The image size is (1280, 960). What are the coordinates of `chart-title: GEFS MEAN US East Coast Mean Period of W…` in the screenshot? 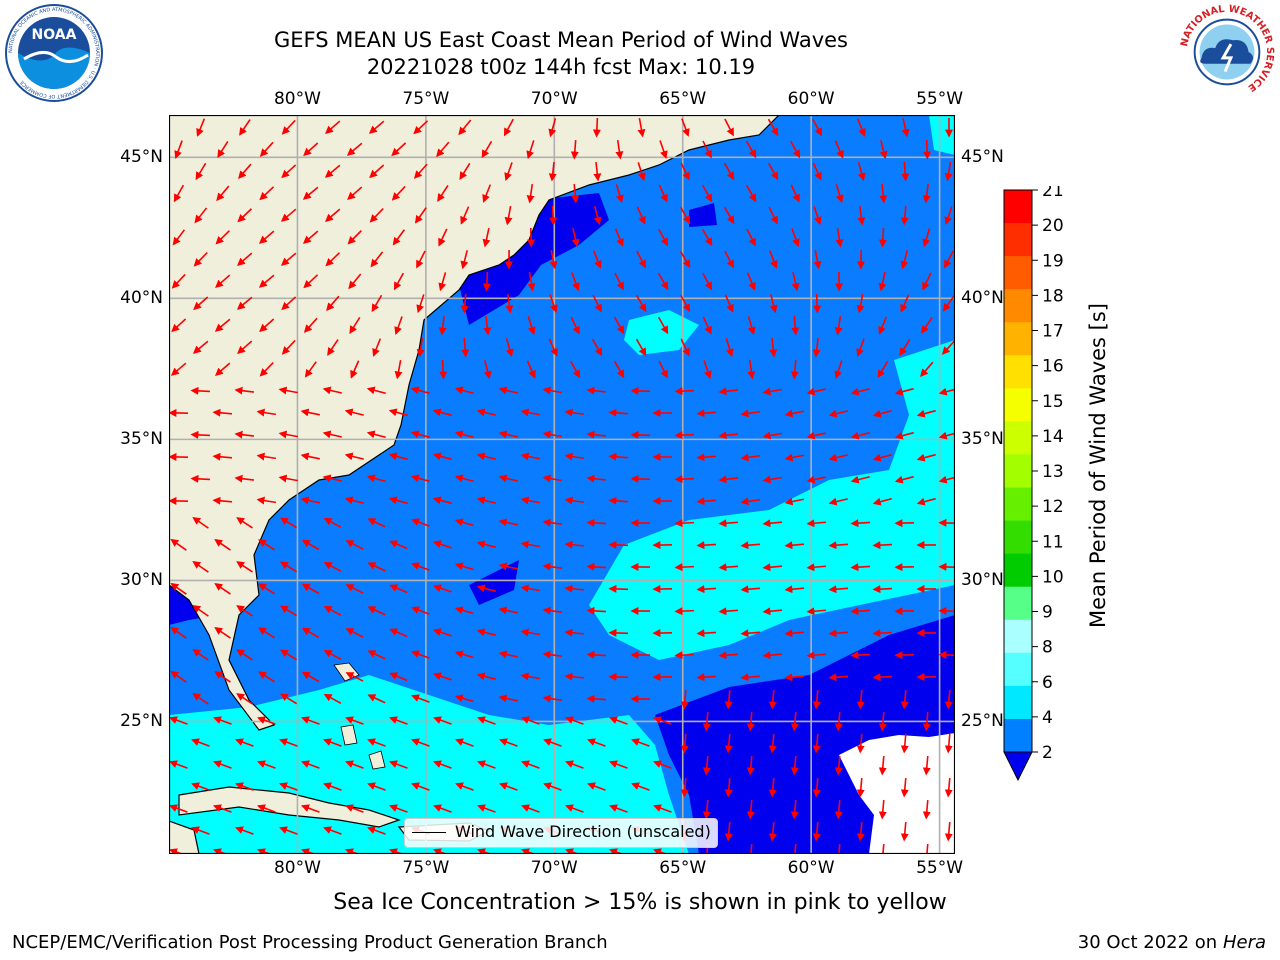 It's located at (561, 40).